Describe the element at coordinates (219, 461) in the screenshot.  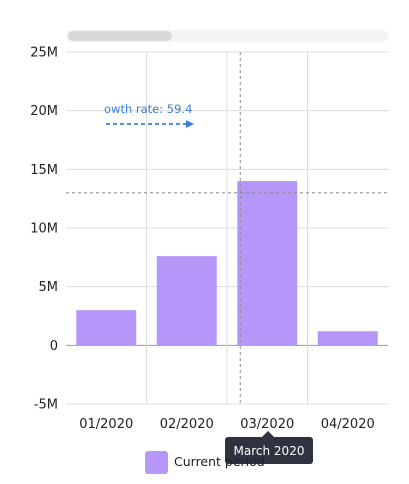
I see `legend-label: Current period` at that location.